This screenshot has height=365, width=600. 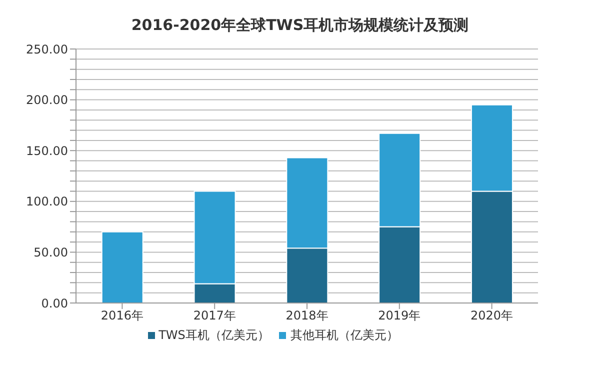 What do you see at coordinates (51, 252) in the screenshot?
I see `y-tick-label: 50.00` at bounding box center [51, 252].